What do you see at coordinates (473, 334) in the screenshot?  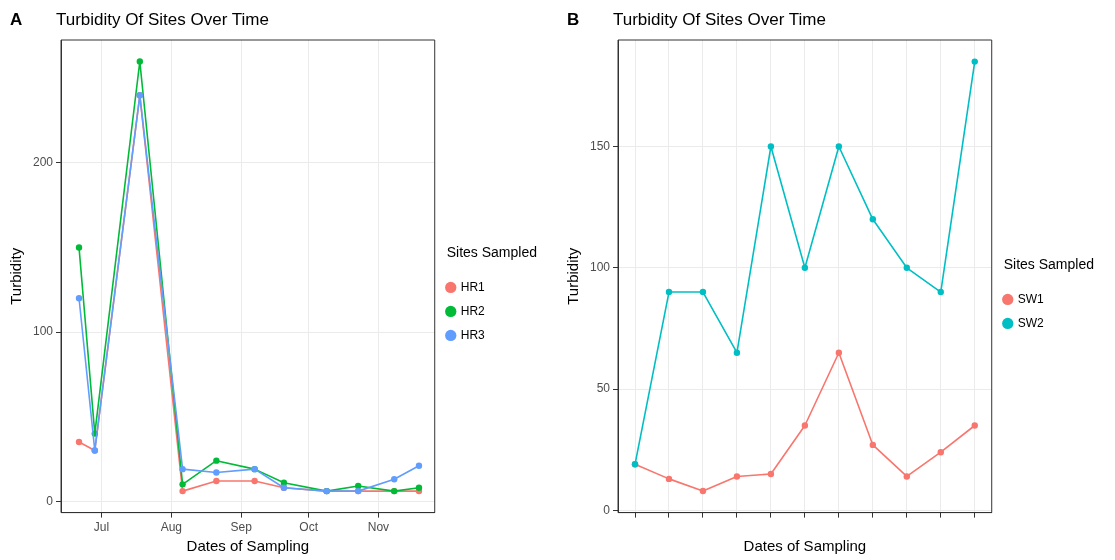 I see `legend-label: HR3` at bounding box center [473, 334].